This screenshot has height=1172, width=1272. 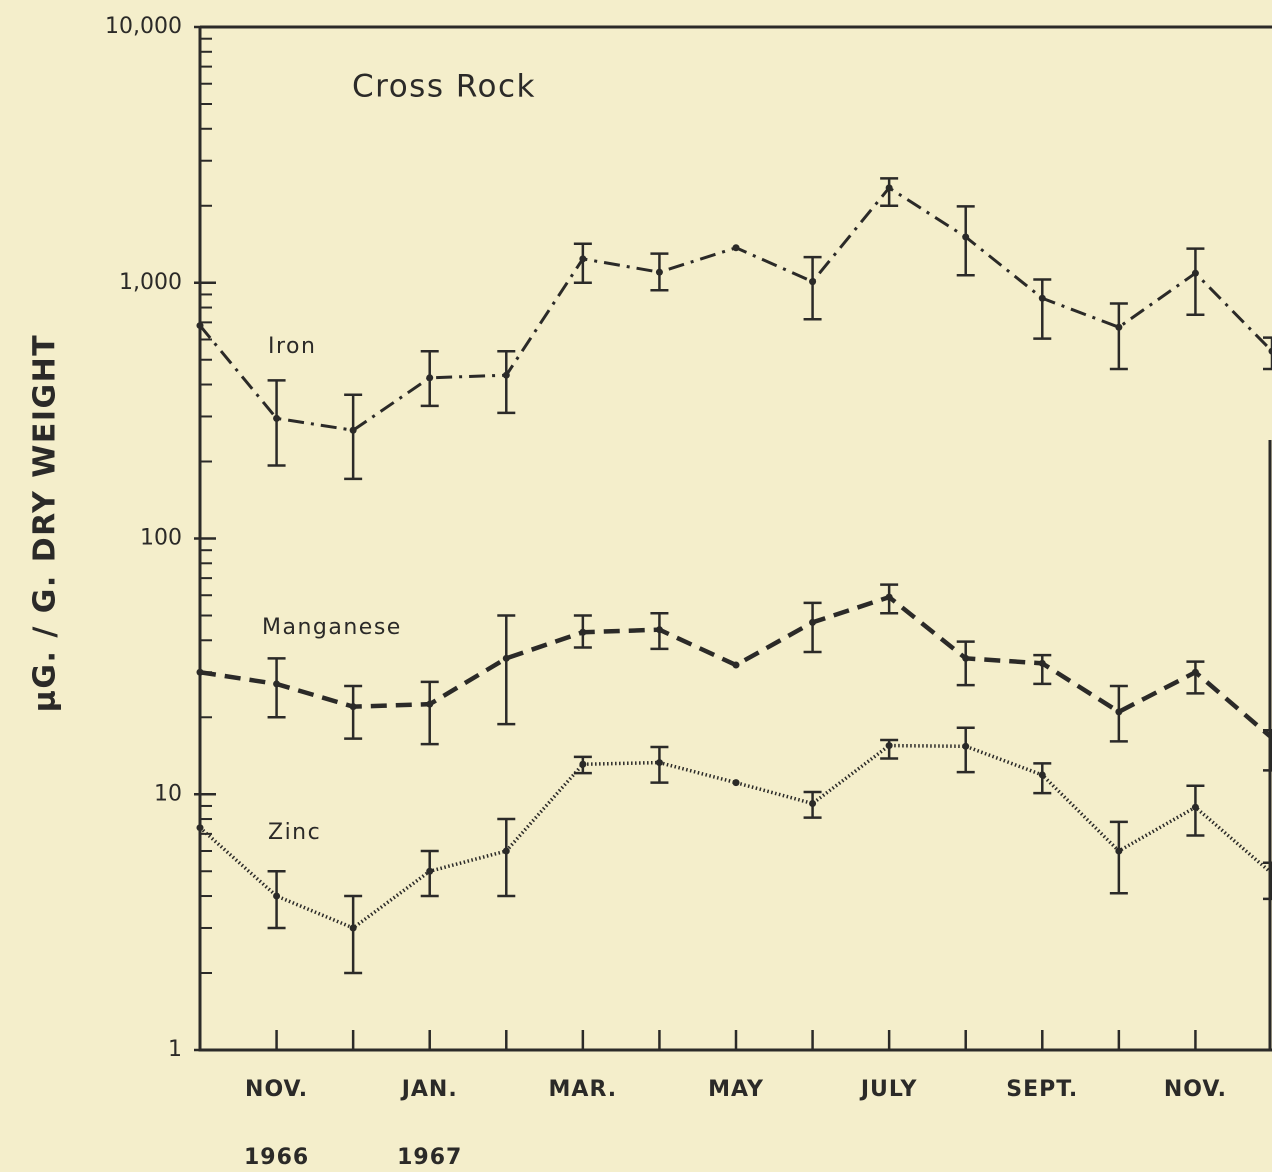 I want to click on y-tick-label: 10, so click(x=168, y=793).